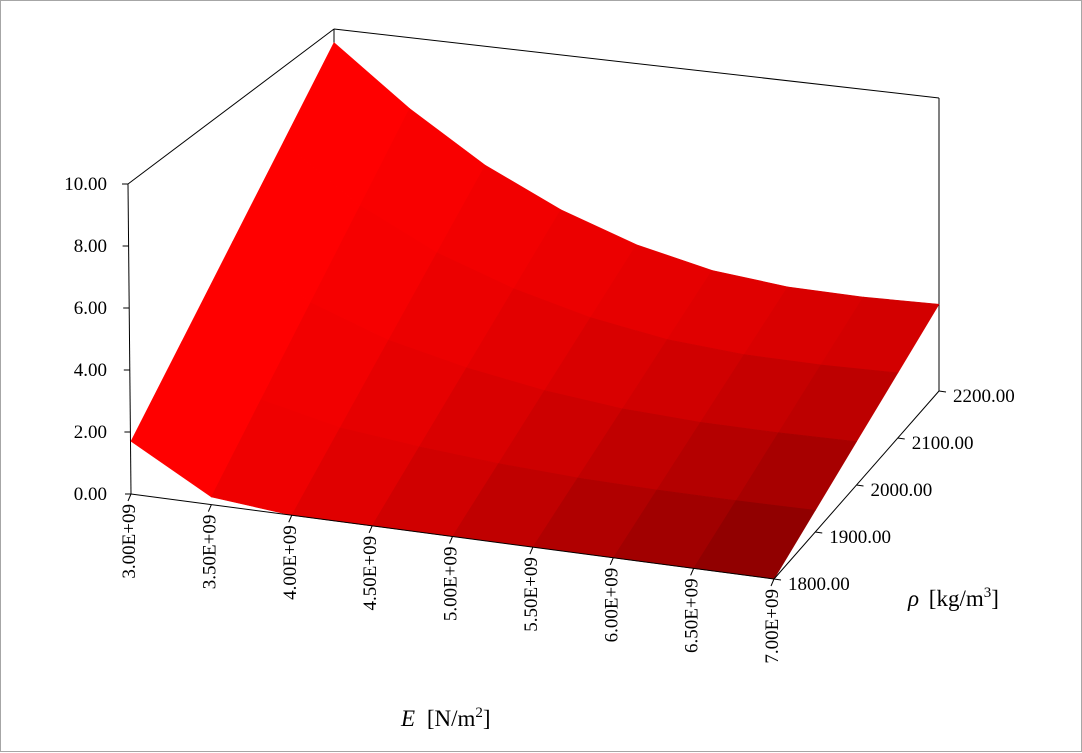  I want to click on z-tick-label: 6.00, so click(90, 308).